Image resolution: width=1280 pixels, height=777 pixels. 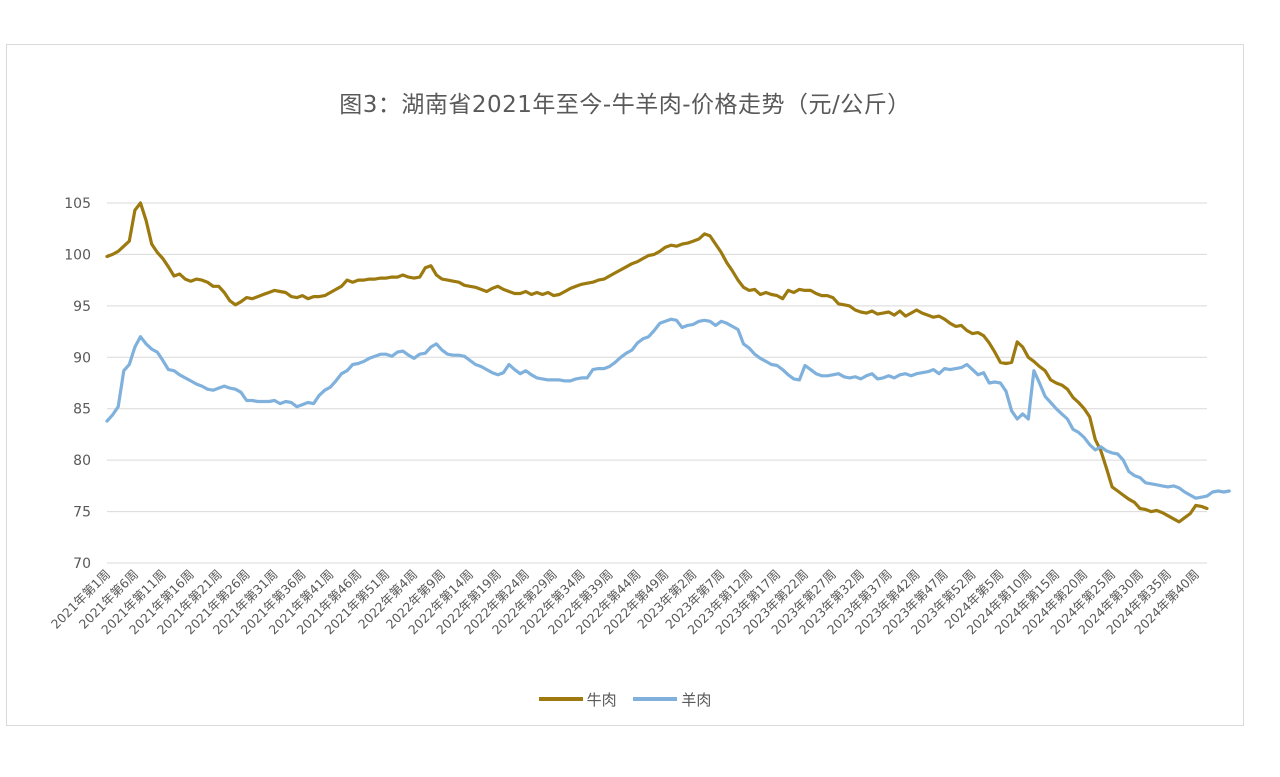 I want to click on legend: 牛肉 羊肉, so click(x=625, y=698).